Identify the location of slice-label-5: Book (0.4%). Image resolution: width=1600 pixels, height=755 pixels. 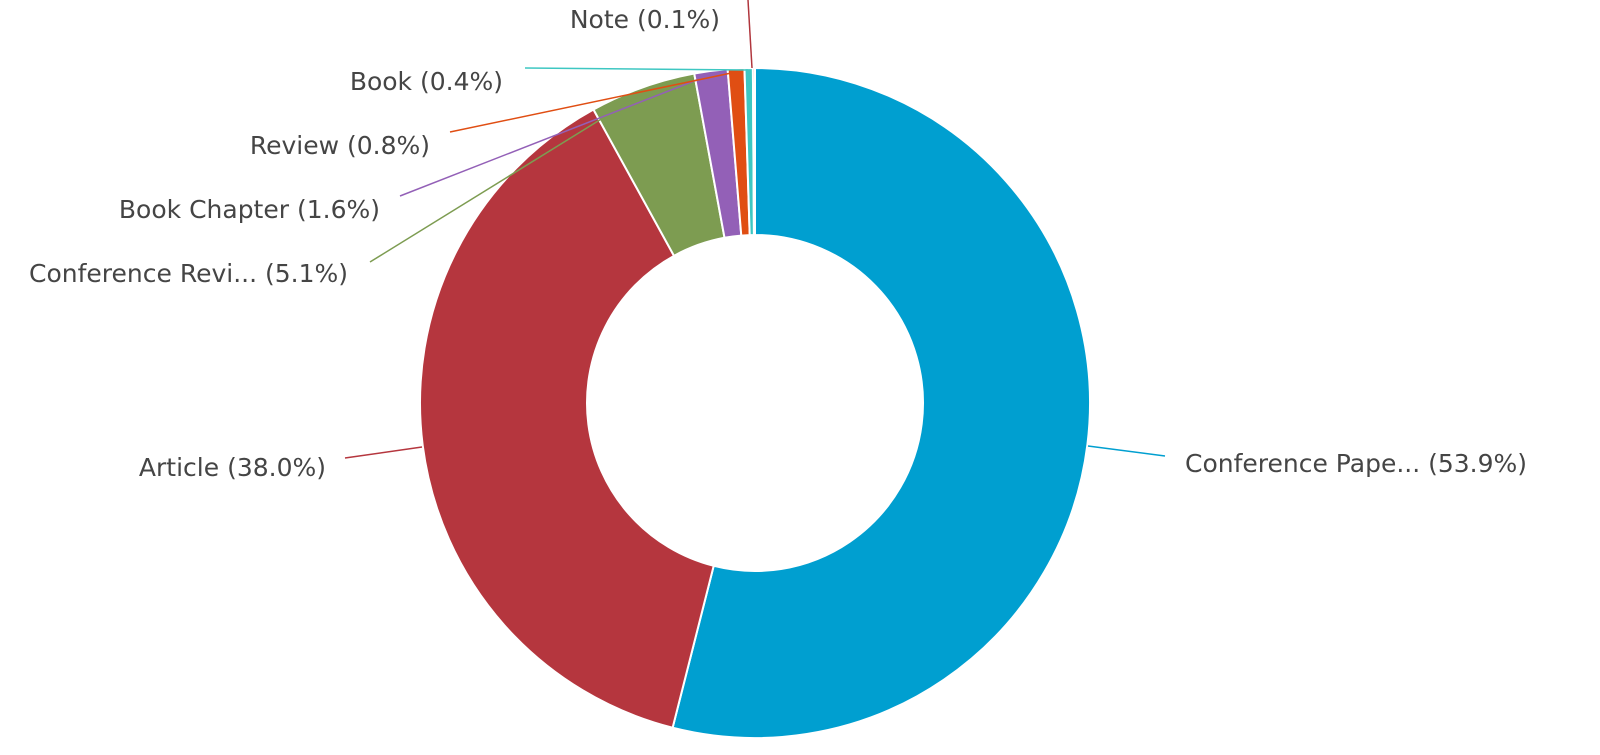
(426, 81).